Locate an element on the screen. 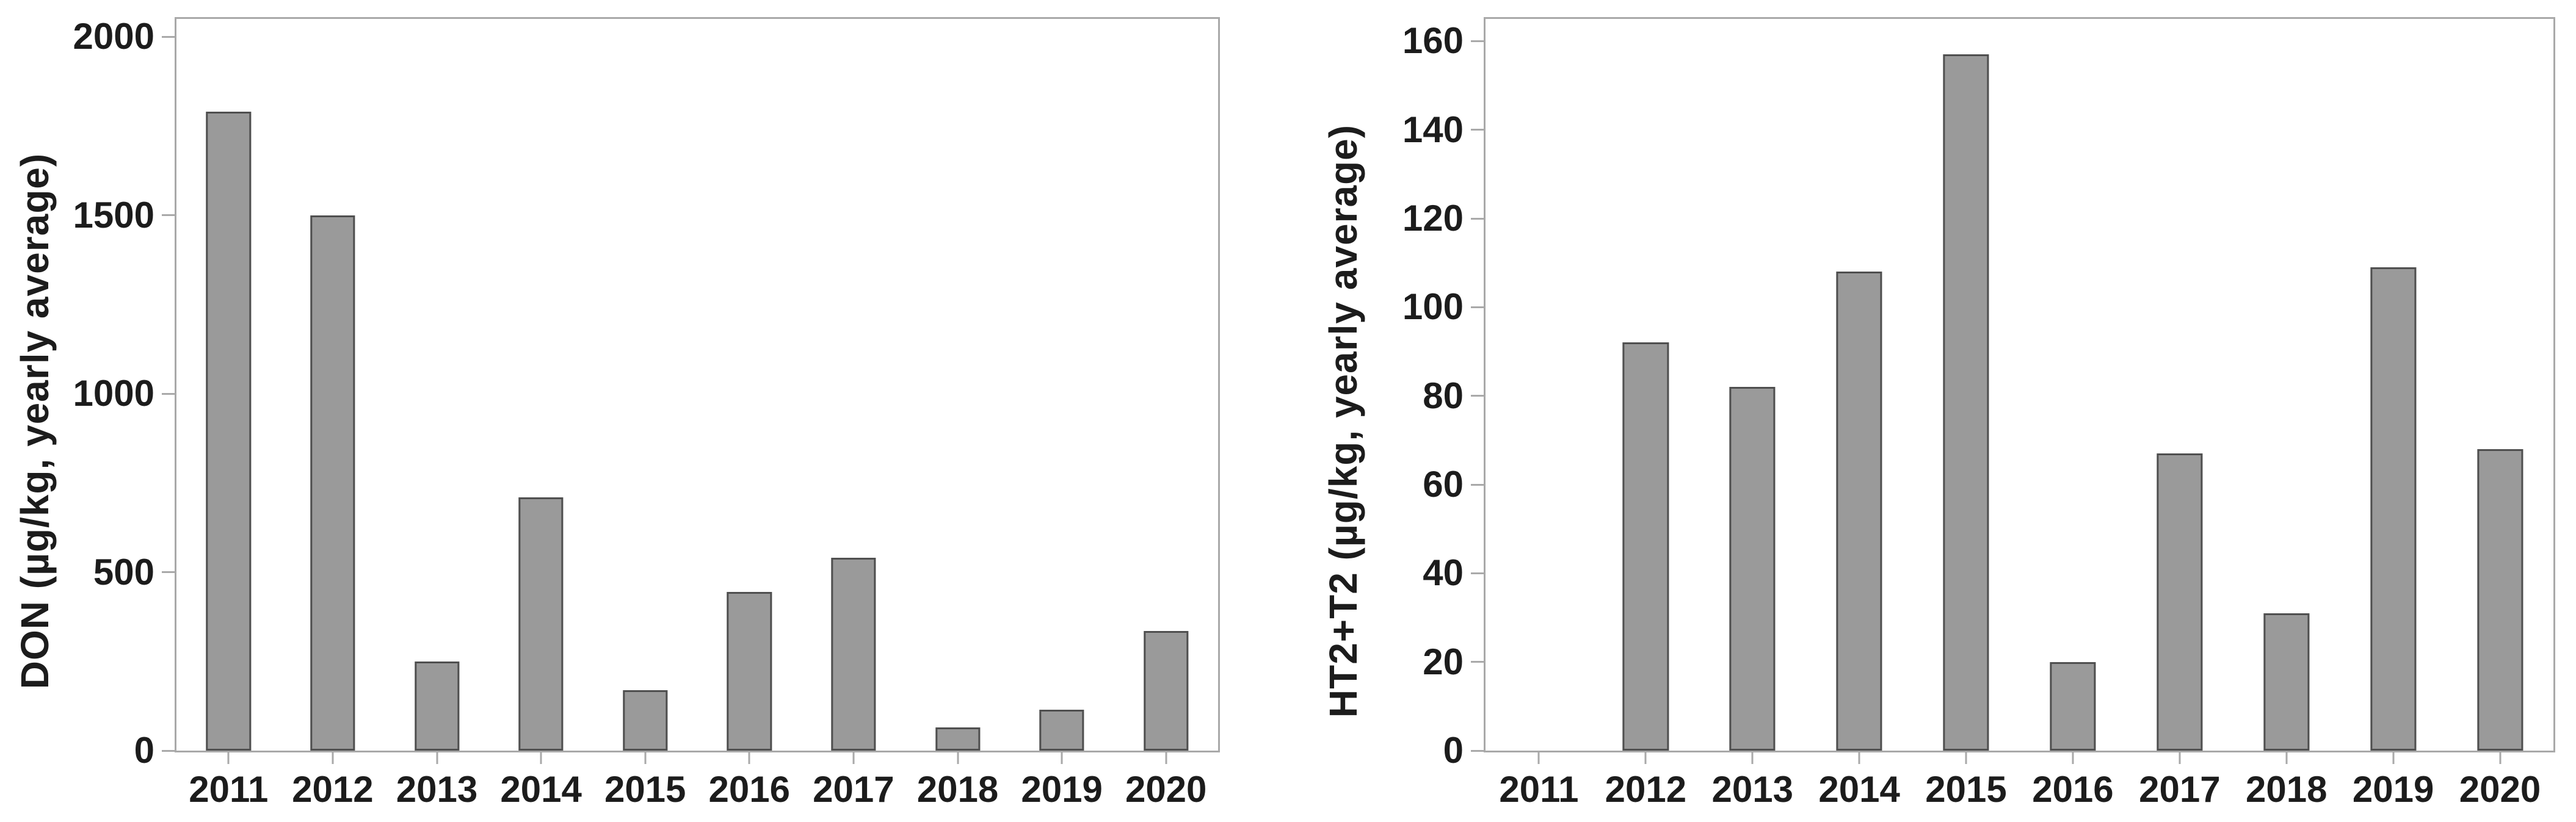 This screenshot has width=2576, height=822. y-tick-label: 100 is located at coordinates (1433, 307).